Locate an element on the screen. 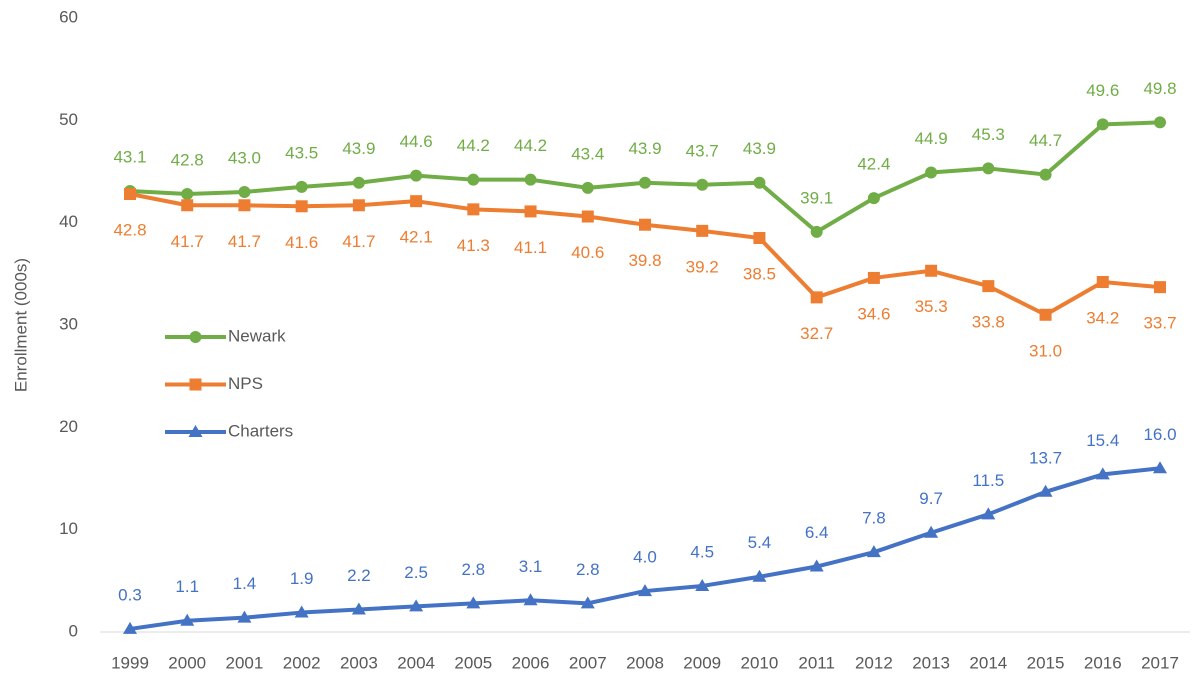 The width and height of the screenshot is (1197, 679). data-label: 49.6 is located at coordinates (1102, 90).